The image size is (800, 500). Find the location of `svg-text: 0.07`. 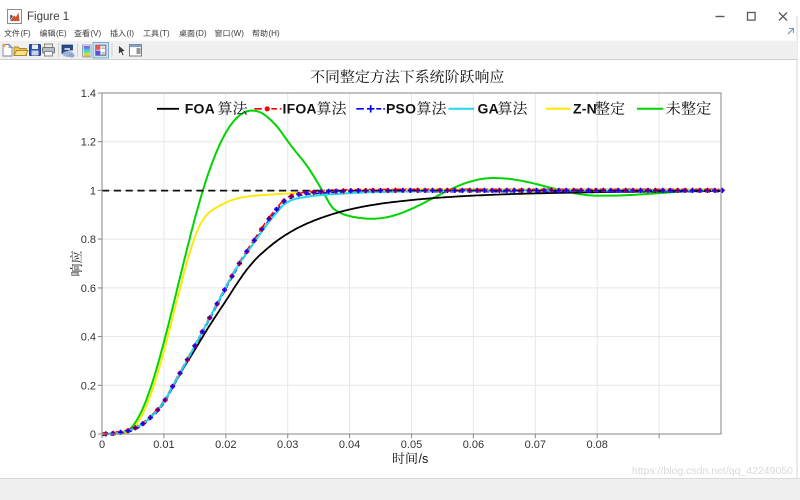

svg-text: 0.07 is located at coordinates (535, 445).